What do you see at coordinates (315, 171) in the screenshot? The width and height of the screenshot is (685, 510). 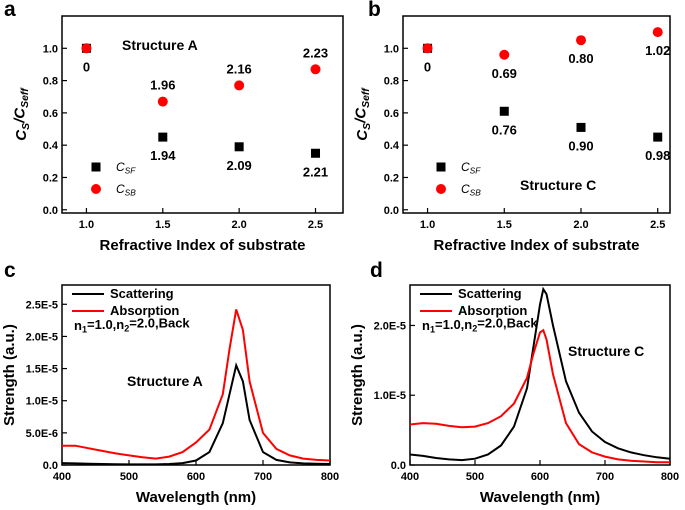 I see `point-label: 2.21` at bounding box center [315, 171].